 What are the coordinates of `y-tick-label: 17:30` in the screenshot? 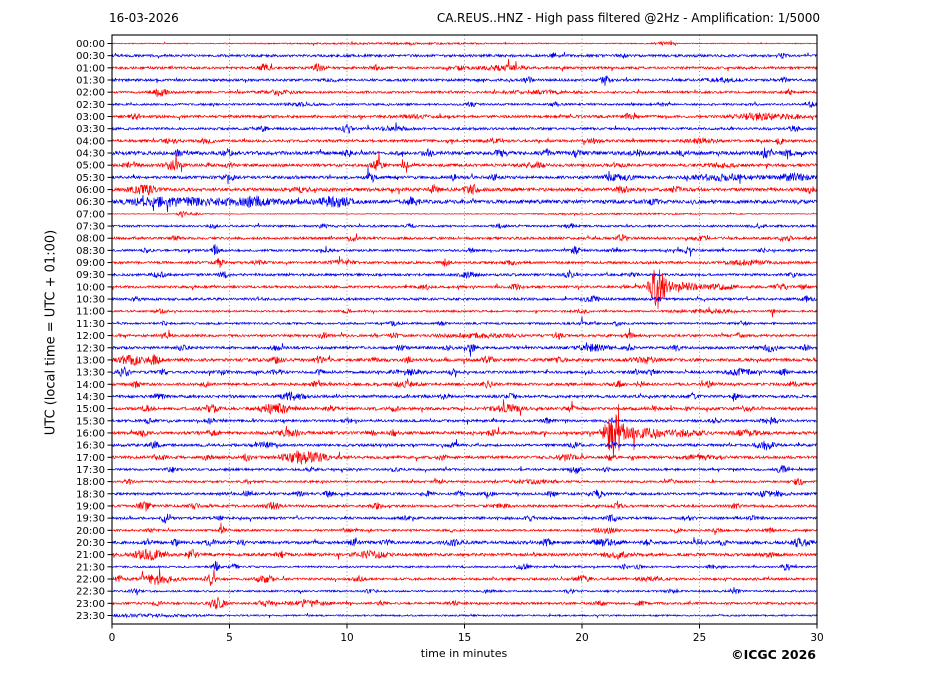 It's located at (90, 470).